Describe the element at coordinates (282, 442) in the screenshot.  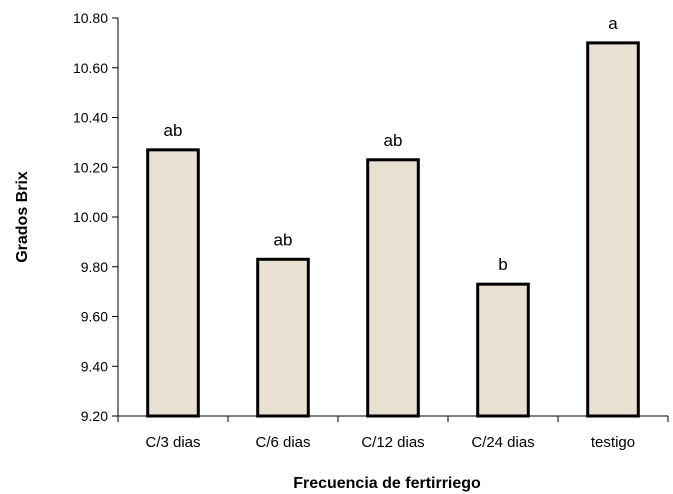
I see `x-category-label: C/6 dias` at that location.